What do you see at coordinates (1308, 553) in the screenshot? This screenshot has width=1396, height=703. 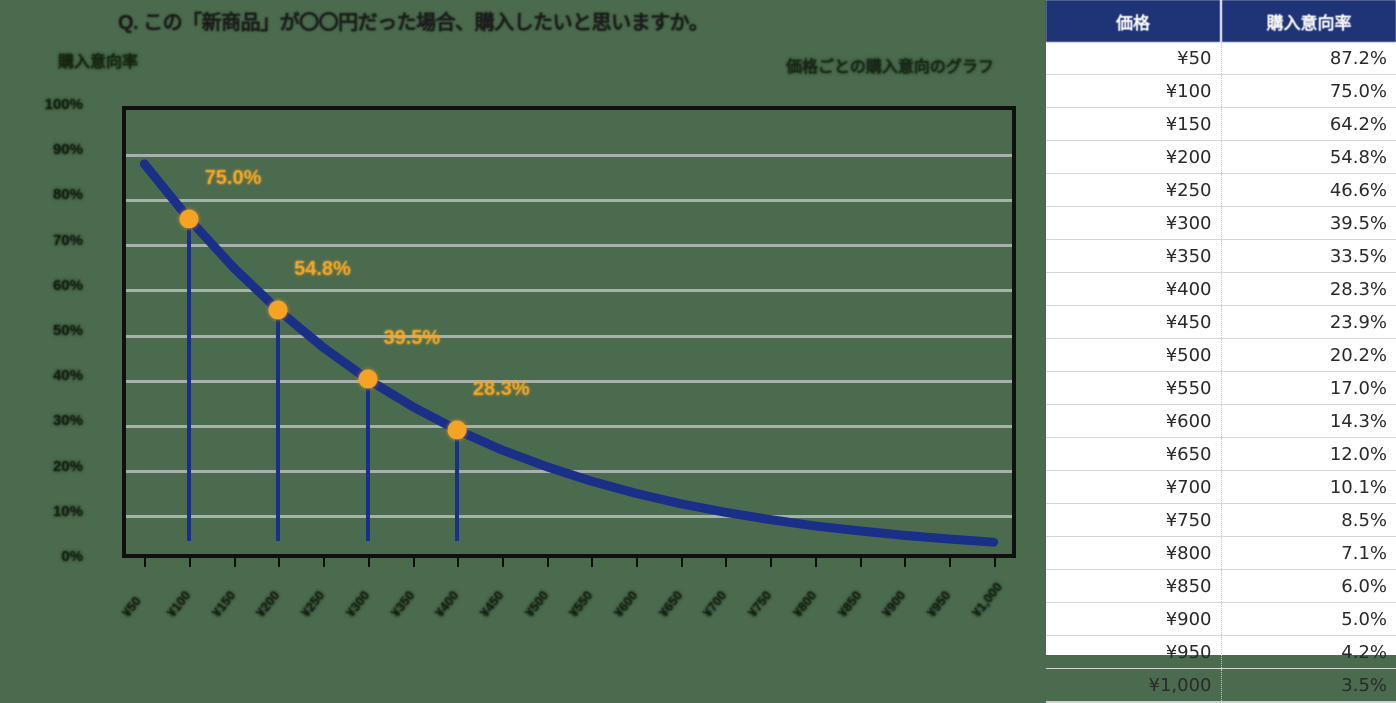 I see `table-cell-intention-rate: 7.1%` at bounding box center [1308, 553].